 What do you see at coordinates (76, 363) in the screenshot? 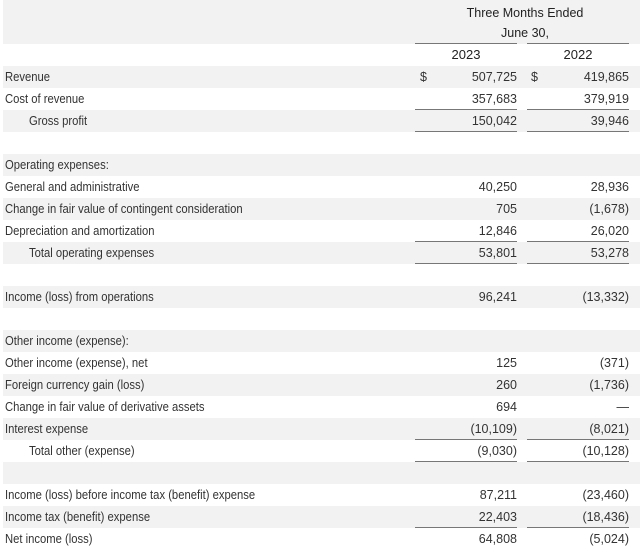
I see `row-label: Other income (expense), net` at bounding box center [76, 363].